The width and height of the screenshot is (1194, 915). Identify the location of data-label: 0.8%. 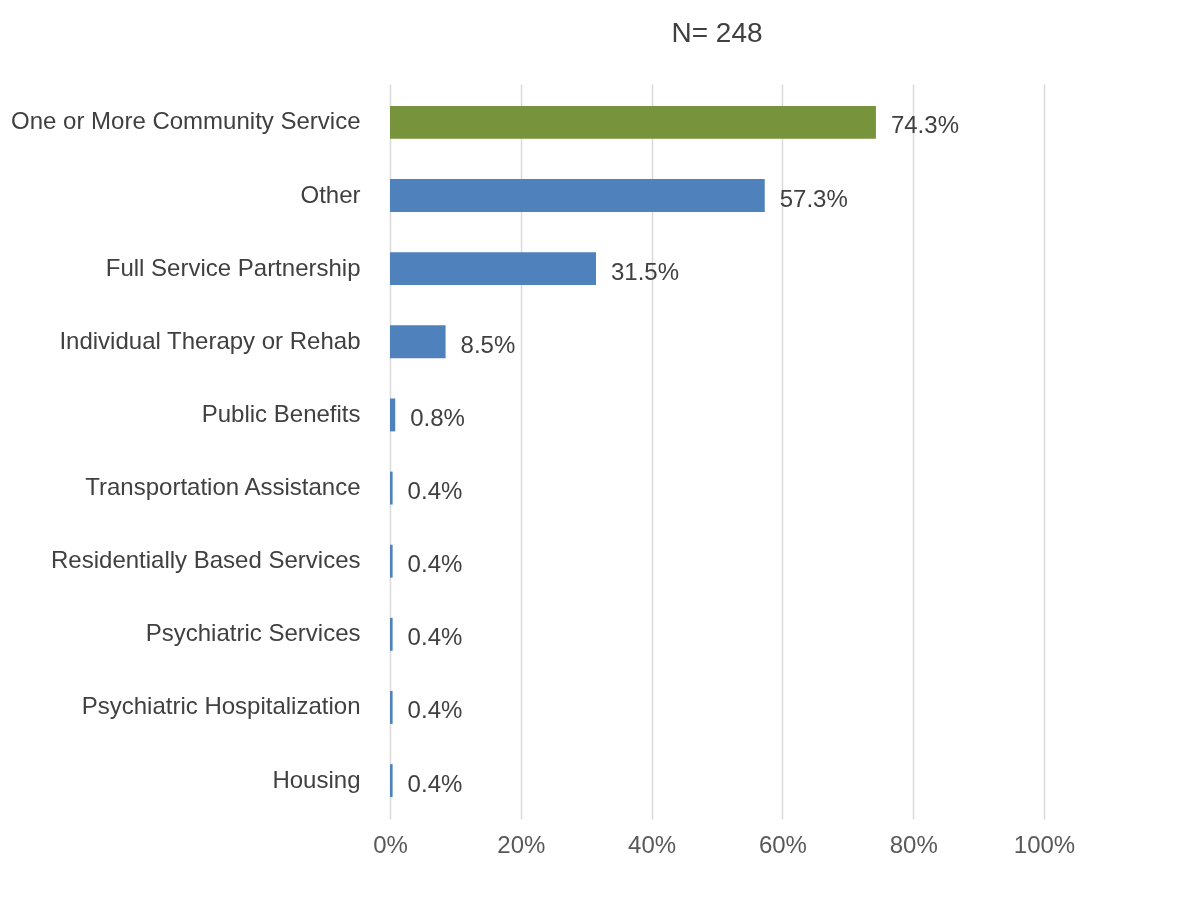
(437, 417).